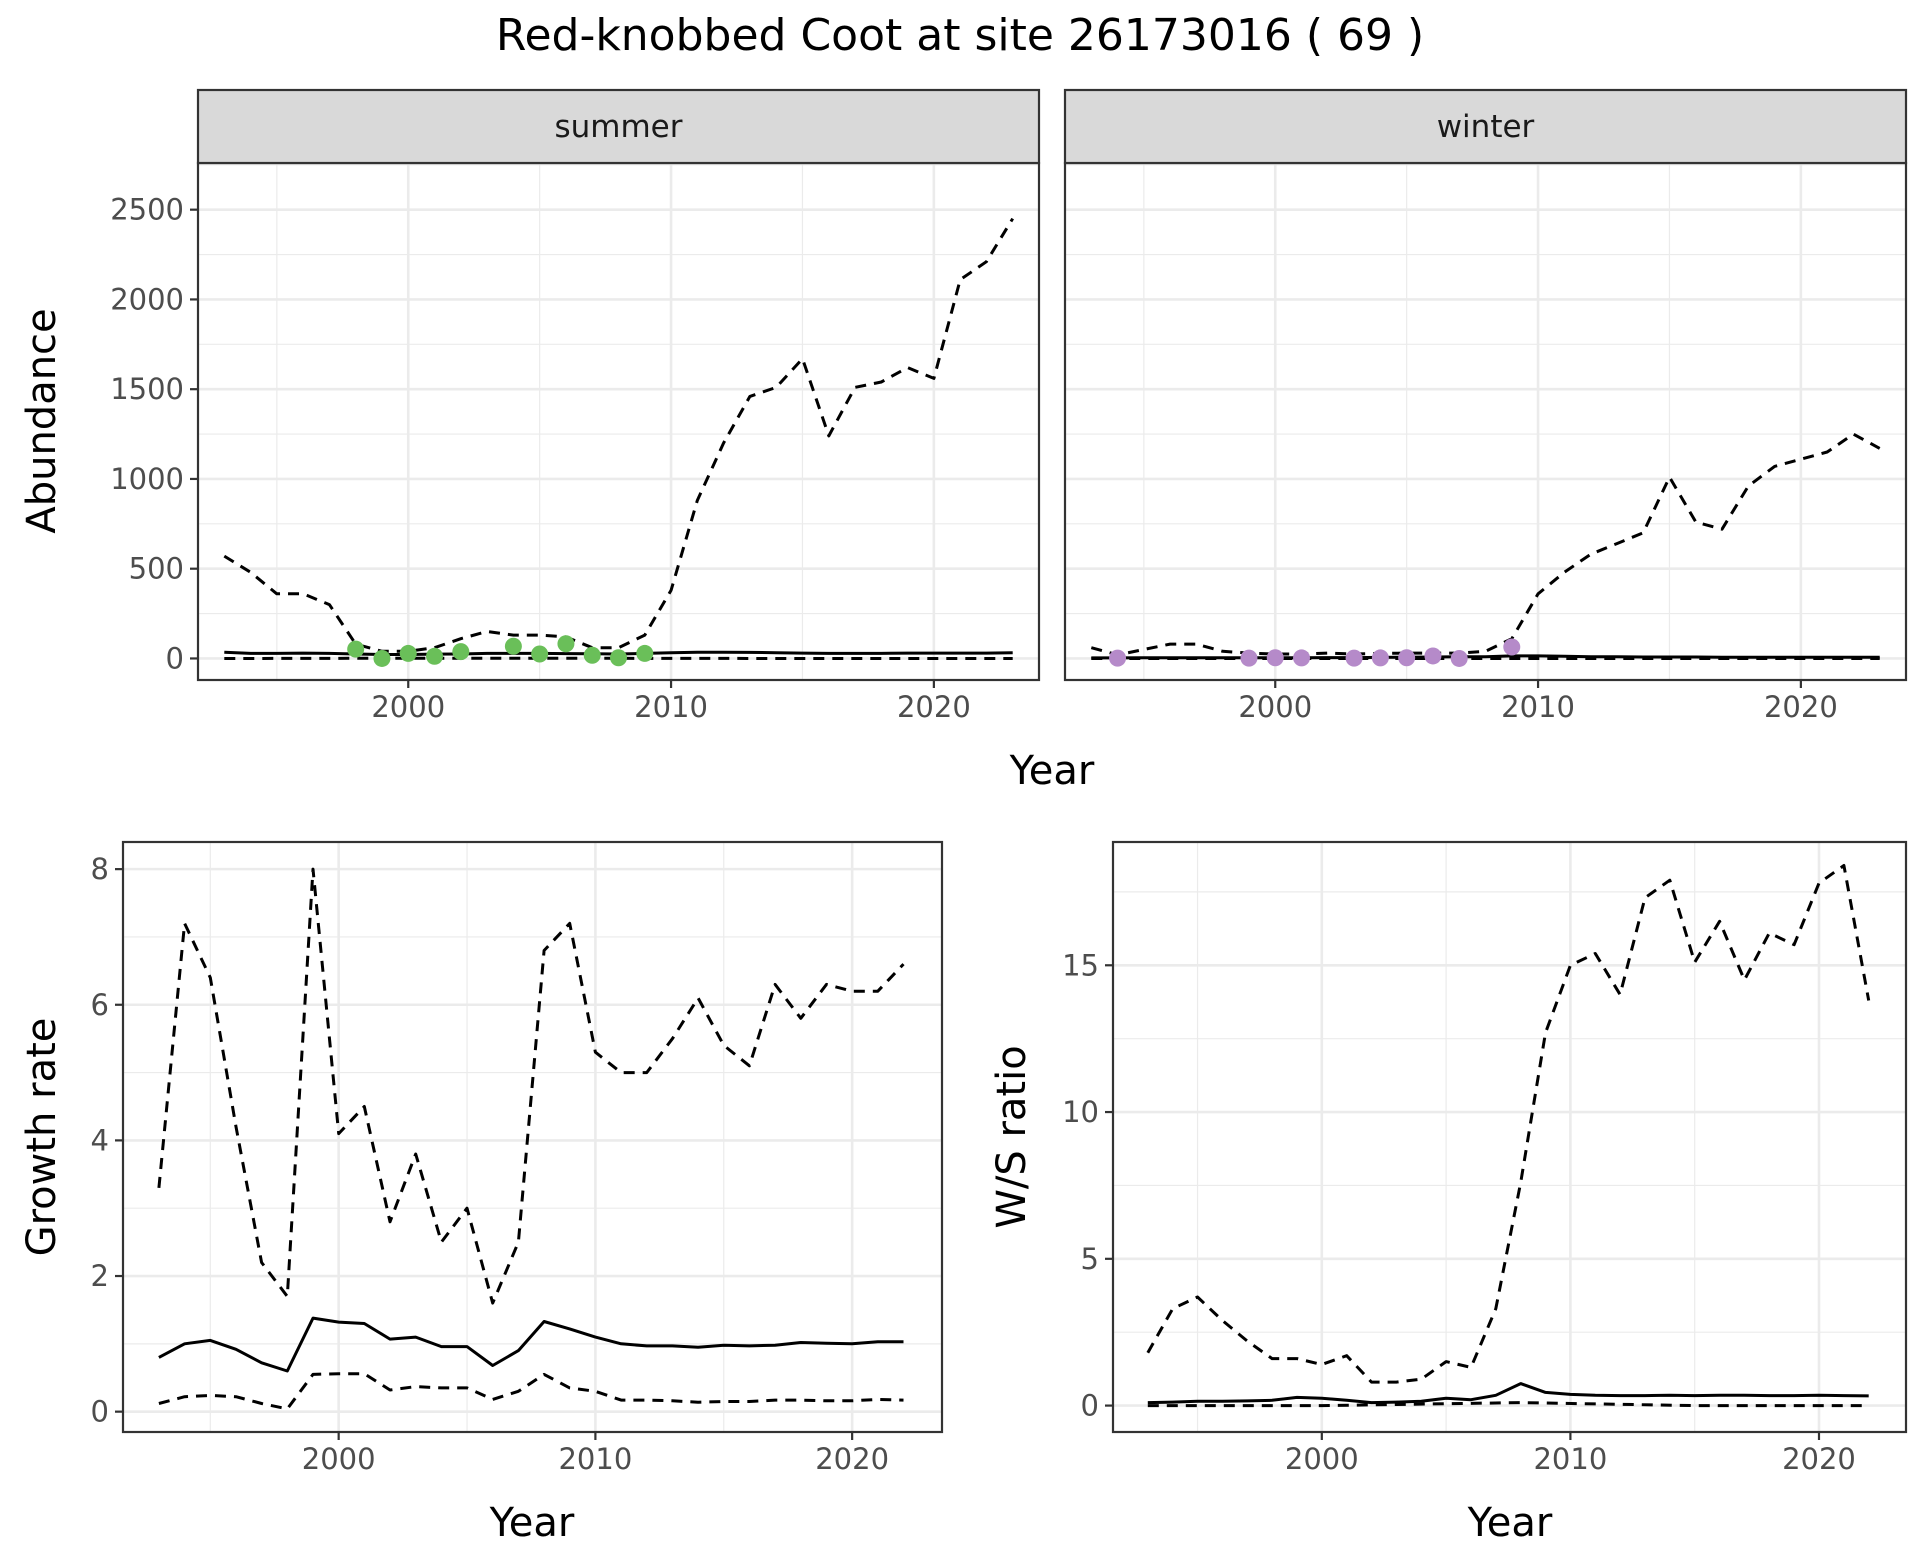  I want to click on y-axis-title-growth: Growth rate, so click(42, 1137).